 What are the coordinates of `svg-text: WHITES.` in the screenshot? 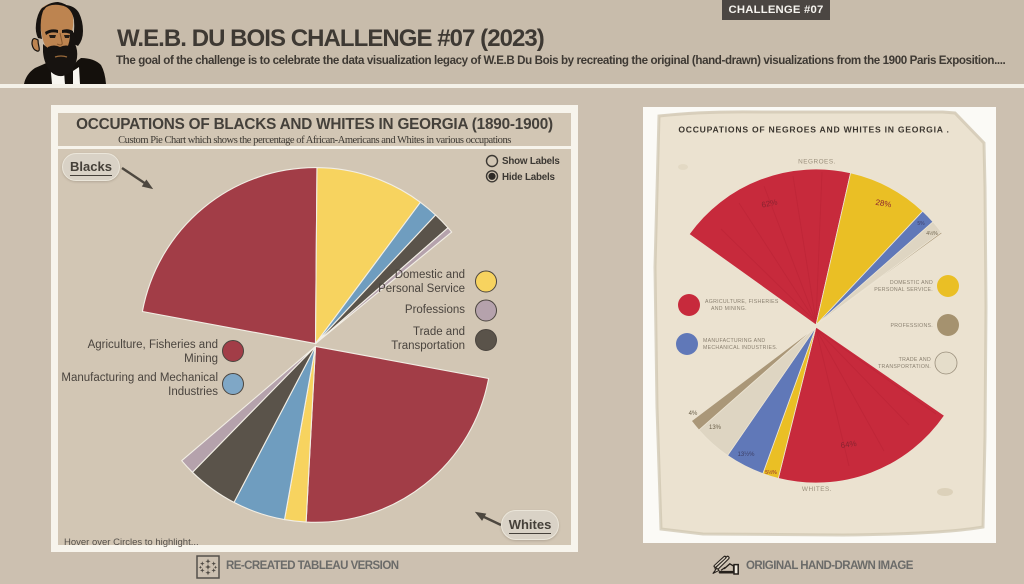 It's located at (817, 489).